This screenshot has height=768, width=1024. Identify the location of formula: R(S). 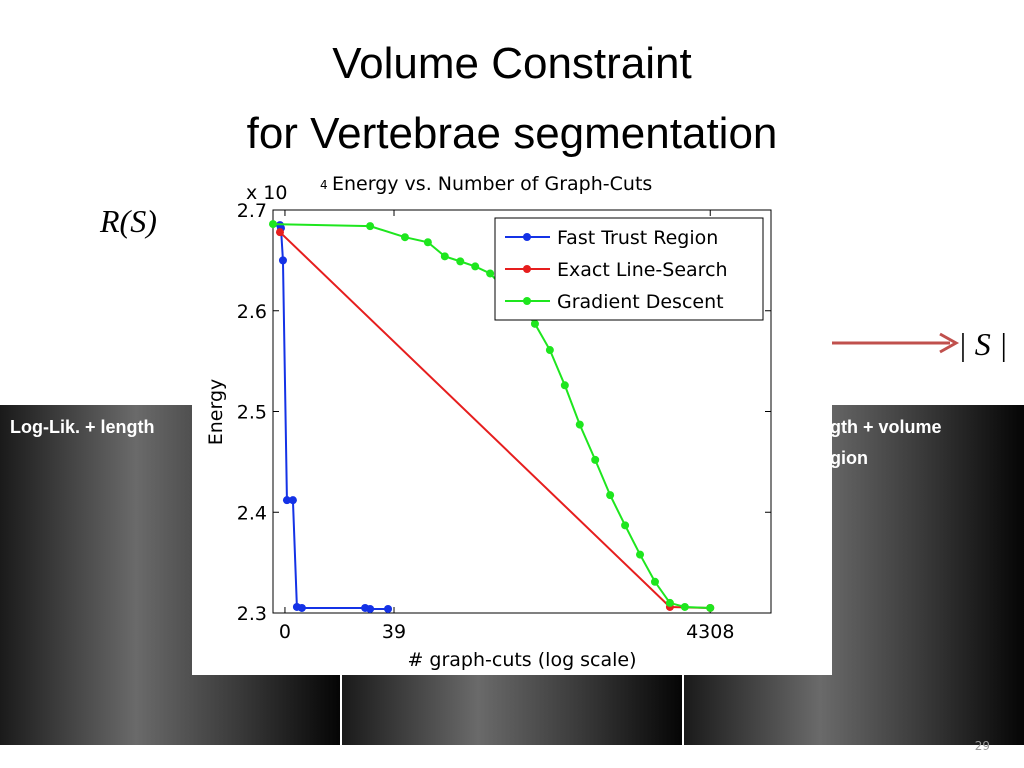
(128, 221).